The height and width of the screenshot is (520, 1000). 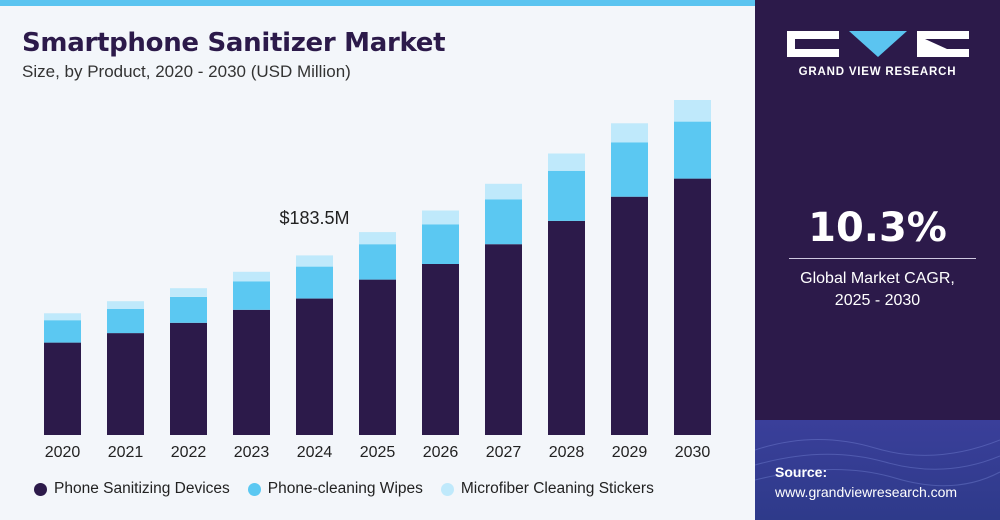 I want to click on legend-swatch-devices, so click(x=40, y=489).